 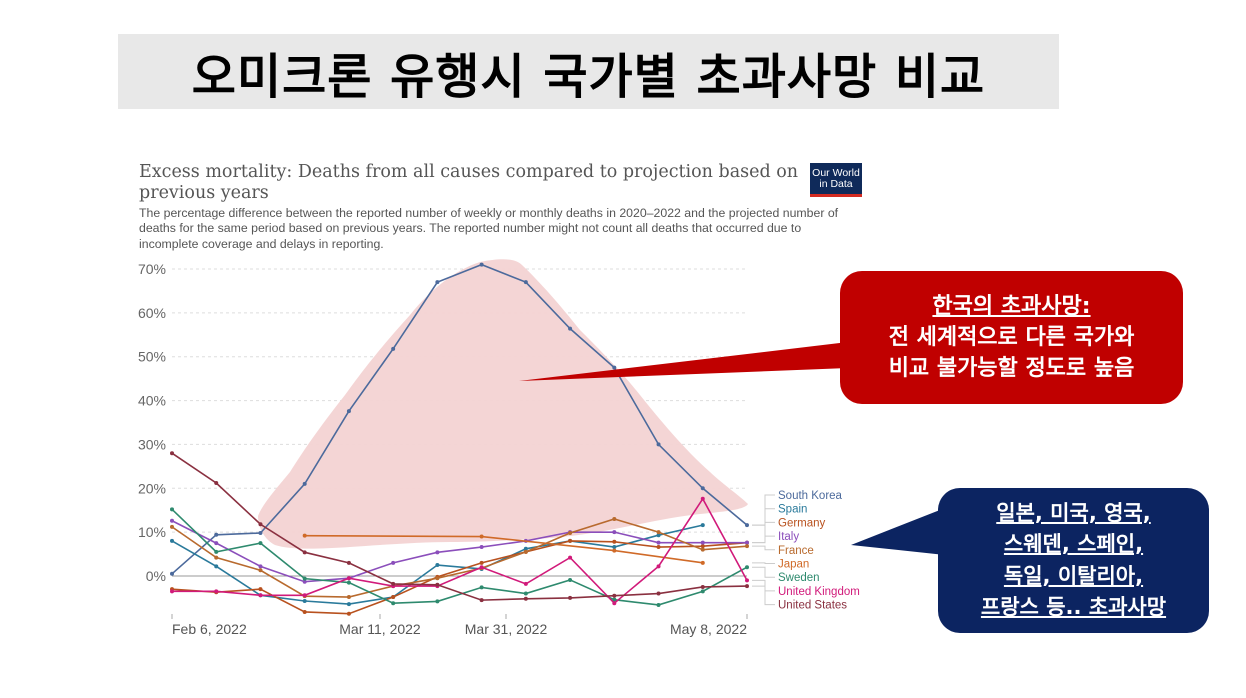 What do you see at coordinates (796, 551) in the screenshot?
I see `legend-label: France` at bounding box center [796, 551].